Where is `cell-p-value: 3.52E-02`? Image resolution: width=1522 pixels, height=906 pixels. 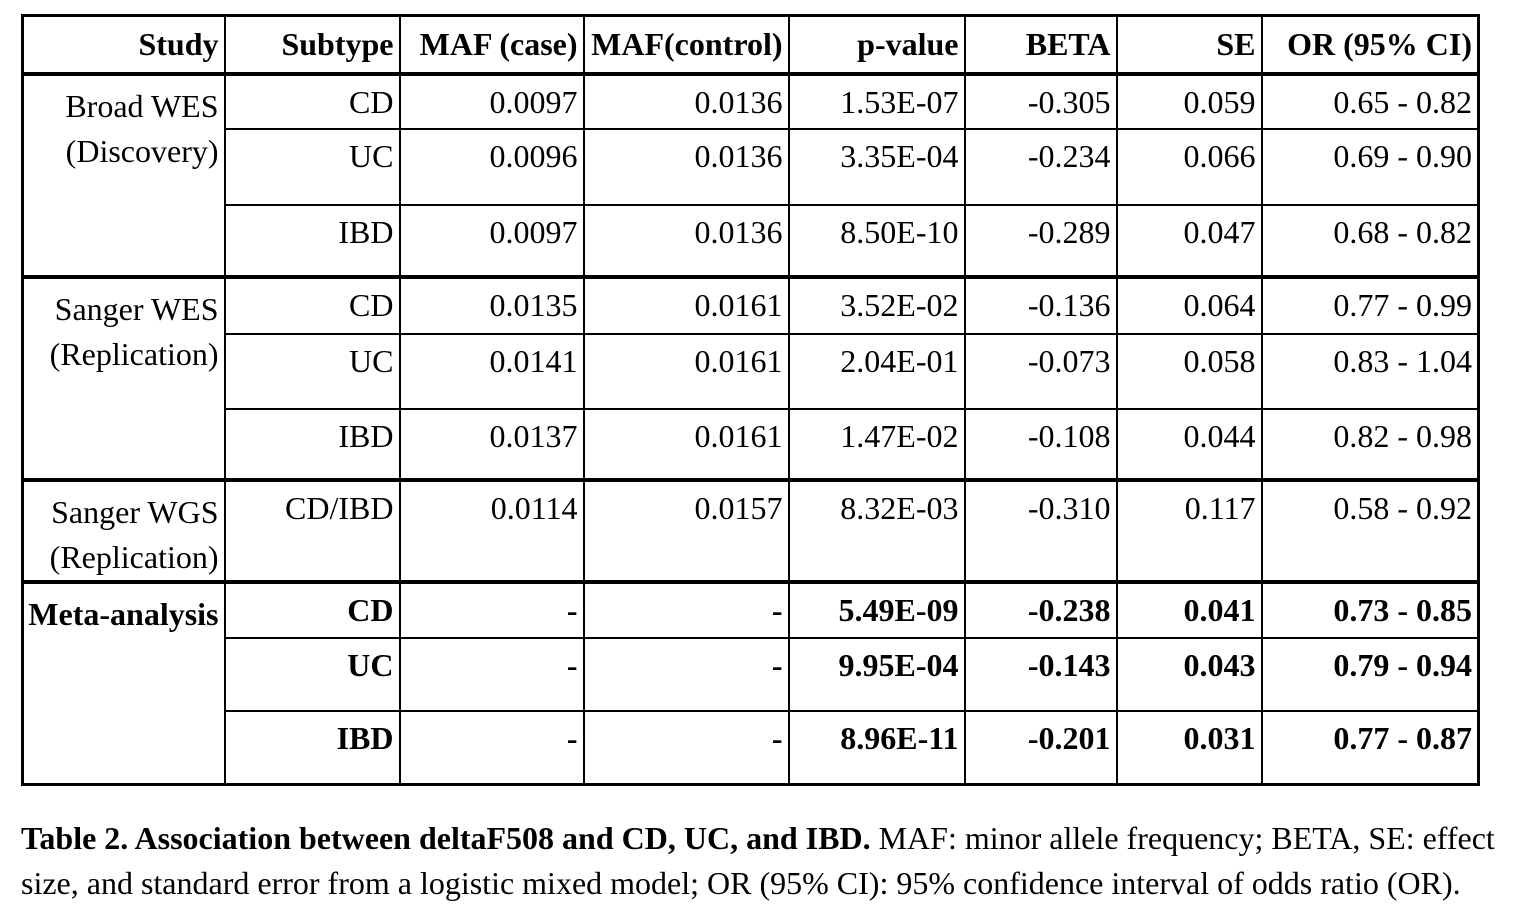 cell-p-value: 3.52E-02 is located at coordinates (876, 304).